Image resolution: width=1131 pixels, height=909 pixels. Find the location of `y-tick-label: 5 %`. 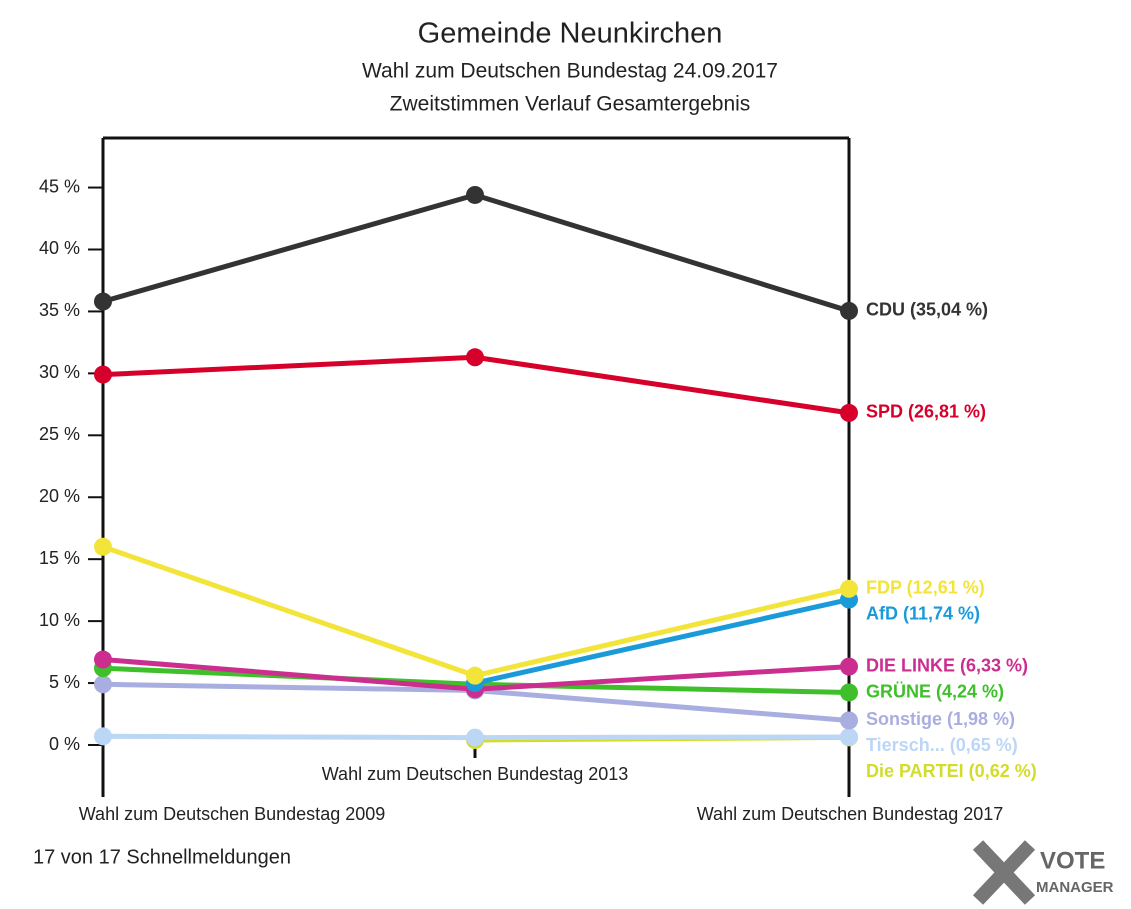

y-tick-label: 5 % is located at coordinates (64, 682).